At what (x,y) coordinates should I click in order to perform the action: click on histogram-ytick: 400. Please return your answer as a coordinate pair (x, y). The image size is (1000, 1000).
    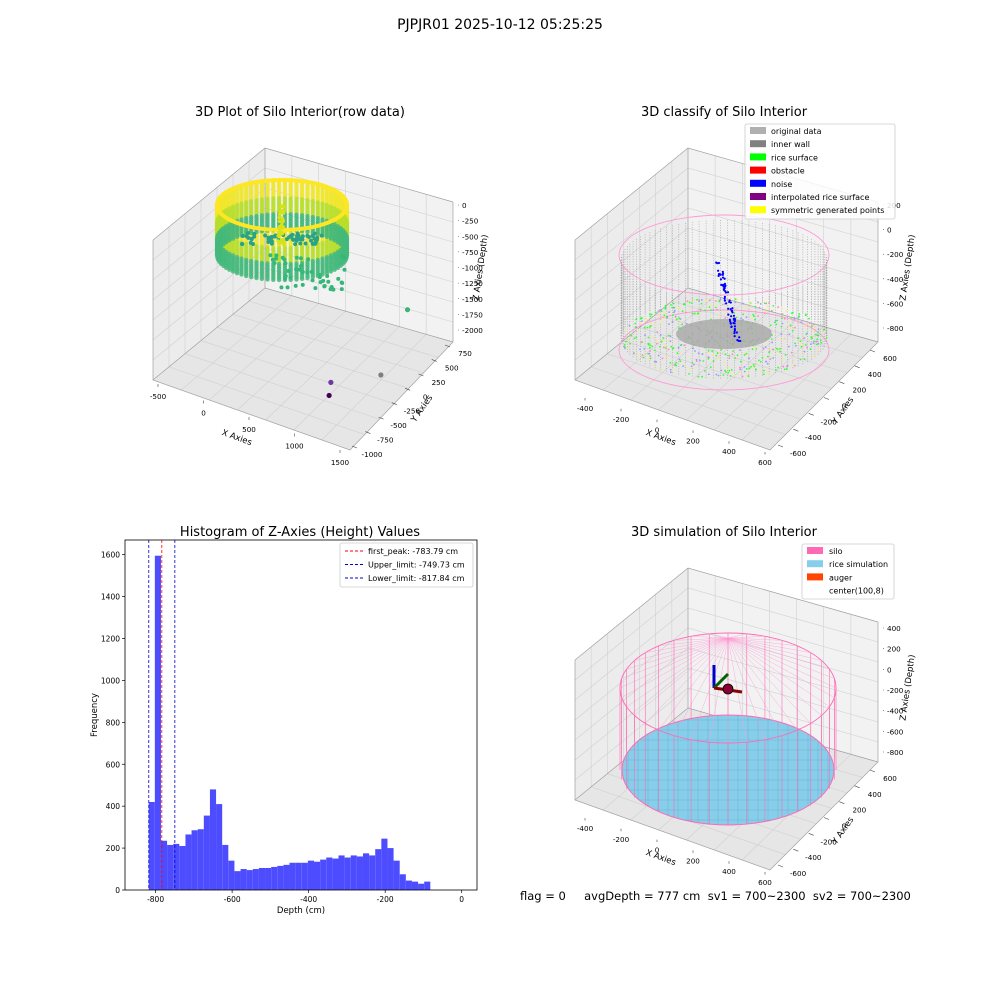
    Looking at the image, I should click on (113, 806).